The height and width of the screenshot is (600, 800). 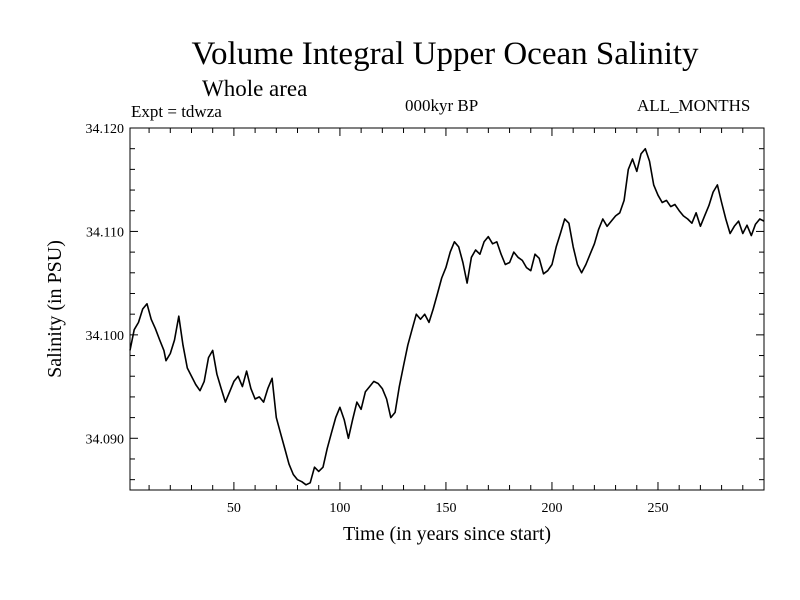 I want to click on x-tick-label: 200, so click(x=551, y=508).